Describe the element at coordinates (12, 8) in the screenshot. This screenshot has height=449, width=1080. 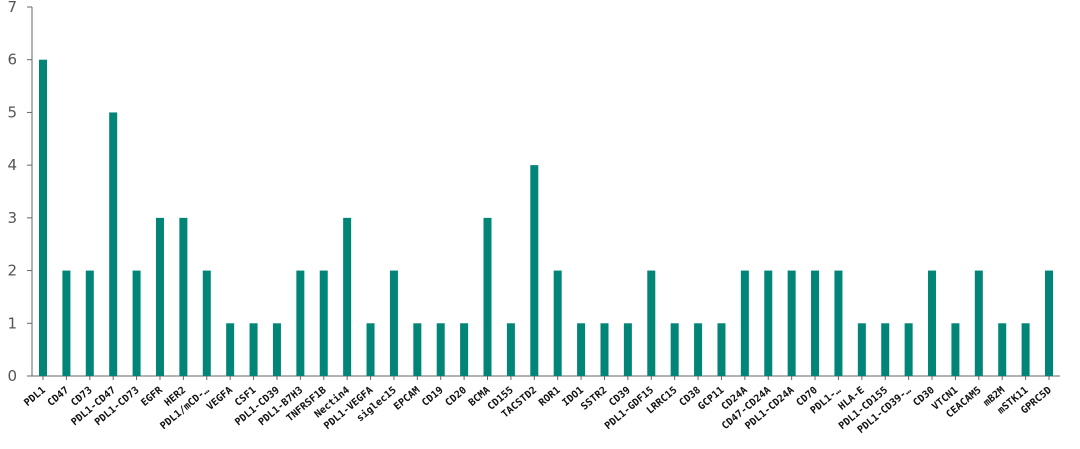
I see `y-tick-label: 7` at that location.